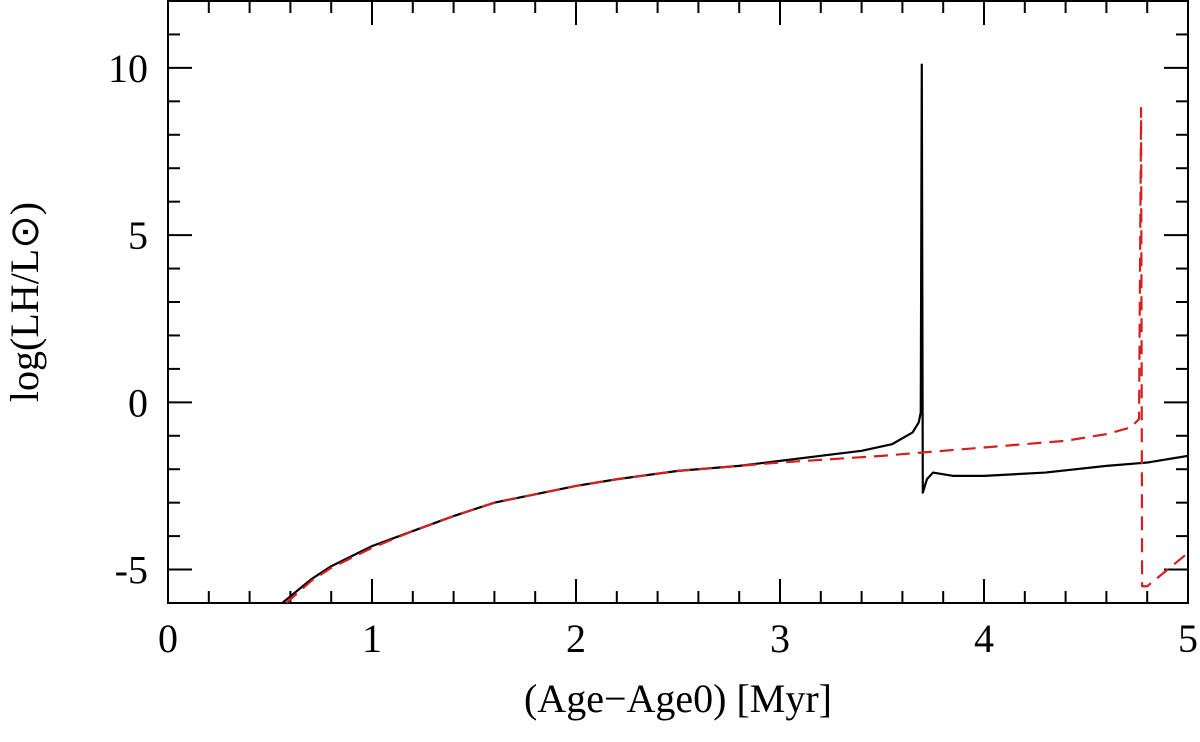 The height and width of the screenshot is (742, 1200). What do you see at coordinates (138, 235) in the screenshot?
I see `y-tick-label: 5` at bounding box center [138, 235].